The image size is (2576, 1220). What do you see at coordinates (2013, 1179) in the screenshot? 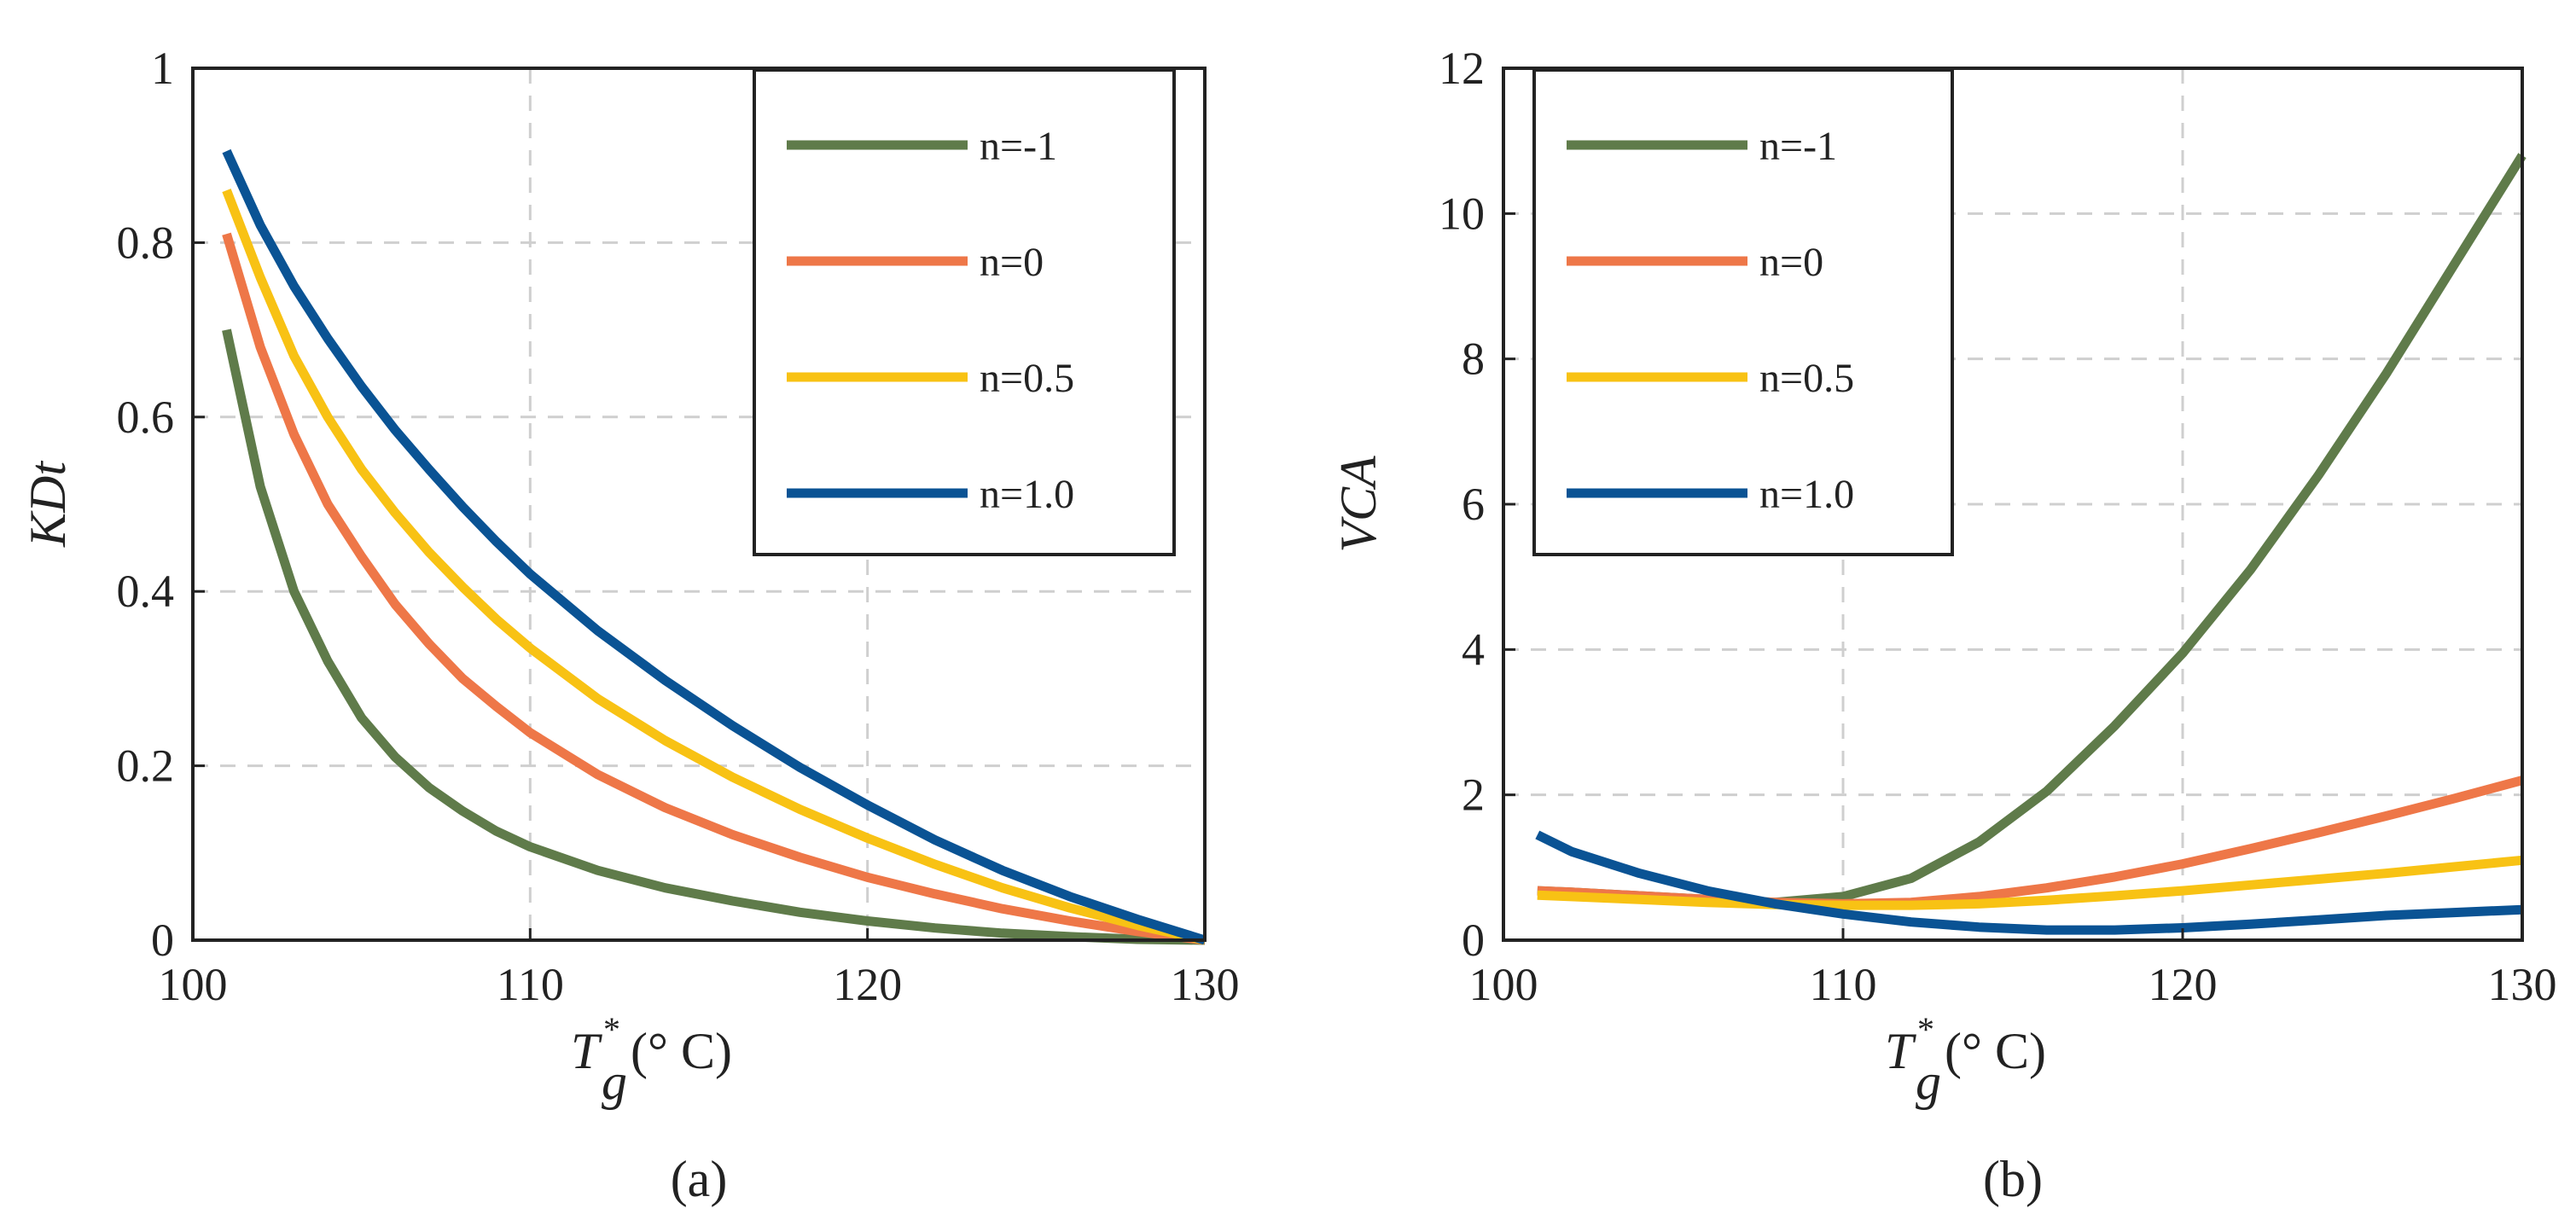
I see `panel-caption: (b)` at bounding box center [2013, 1179].